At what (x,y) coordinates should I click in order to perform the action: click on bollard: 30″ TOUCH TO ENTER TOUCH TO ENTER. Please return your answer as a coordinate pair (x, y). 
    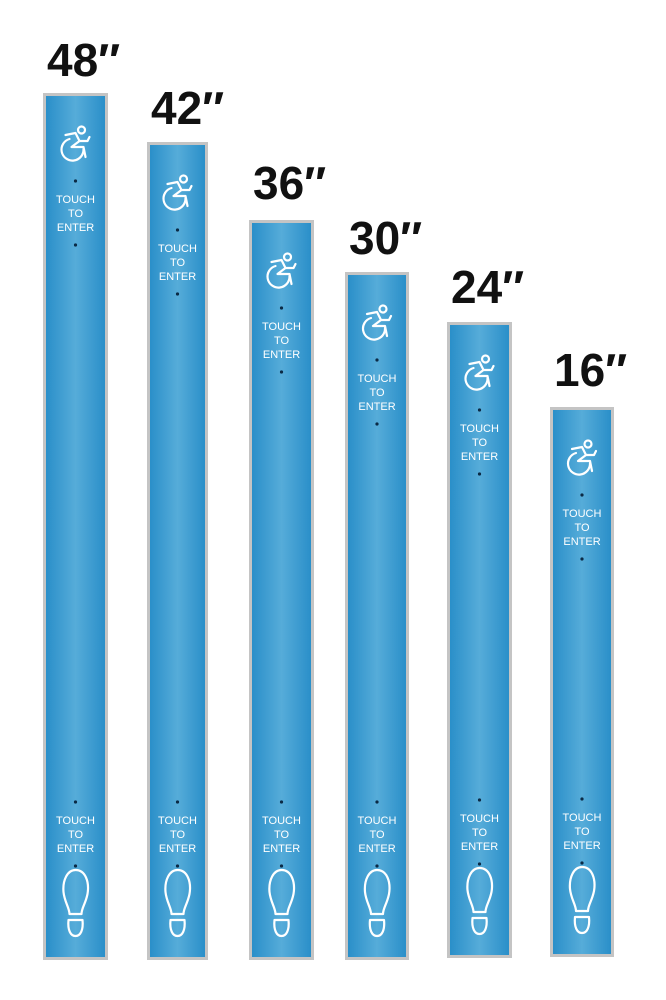
    Looking at the image, I should click on (383, 586).